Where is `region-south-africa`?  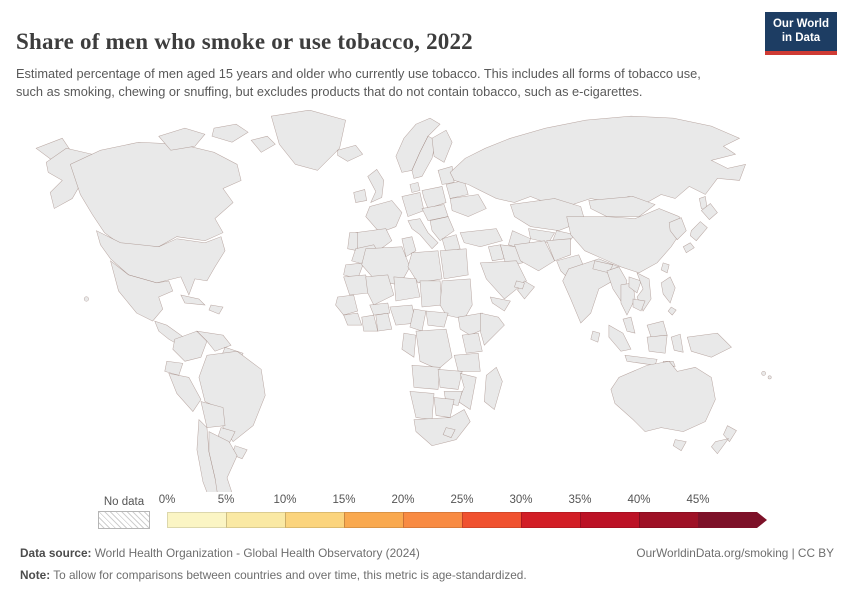 region-south-africa is located at coordinates (442, 427).